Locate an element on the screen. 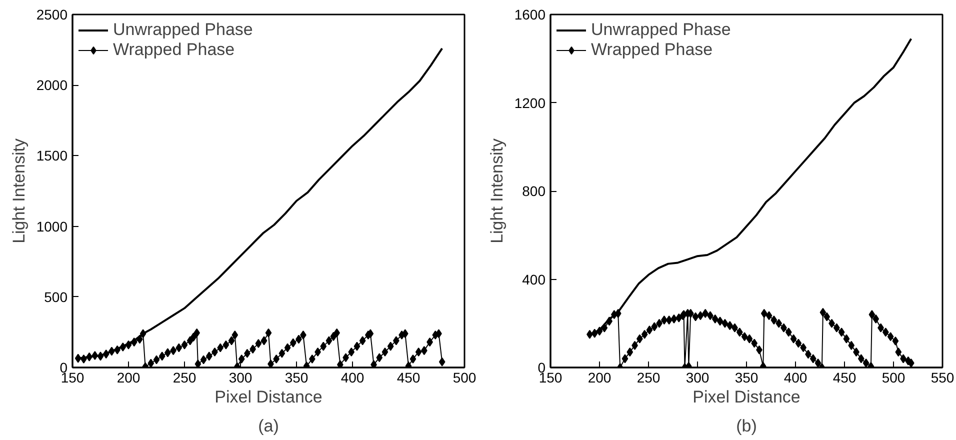 This screenshot has height=440, width=956. y-tick-label: 1500 is located at coordinates (52, 156).